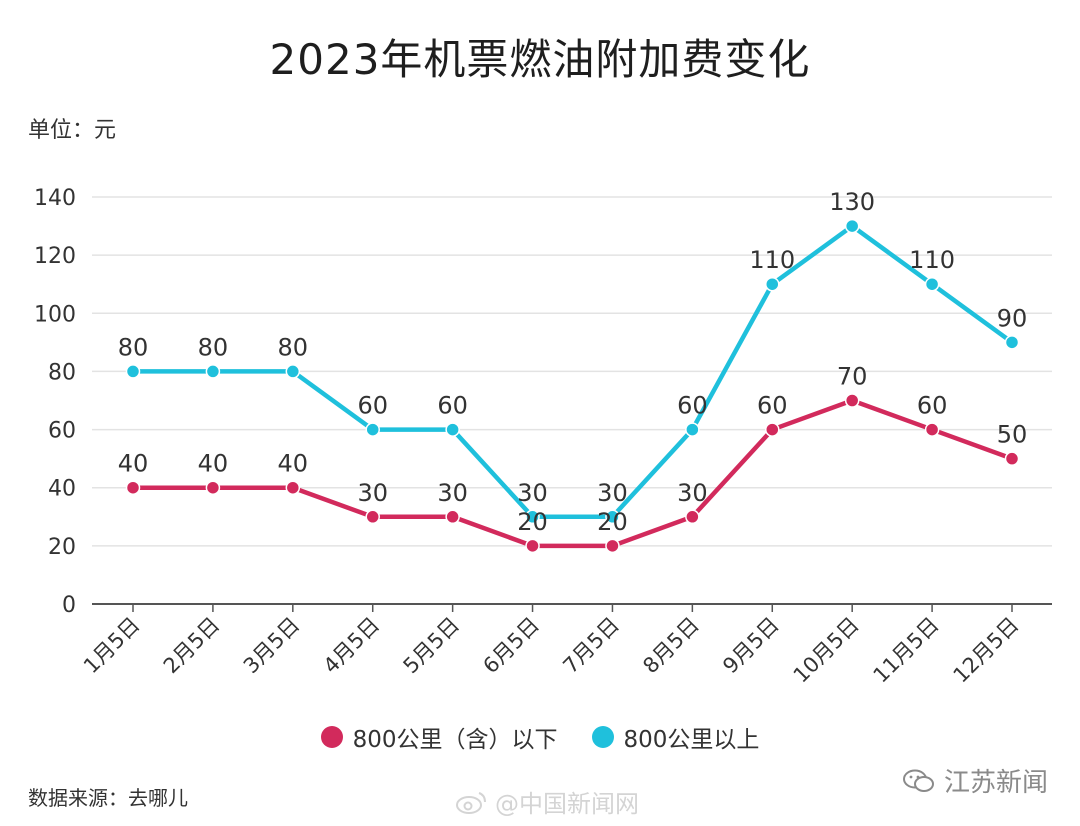 This screenshot has height=826, width=1080. I want to click on weibo-logo-icon, so click(471, 802).